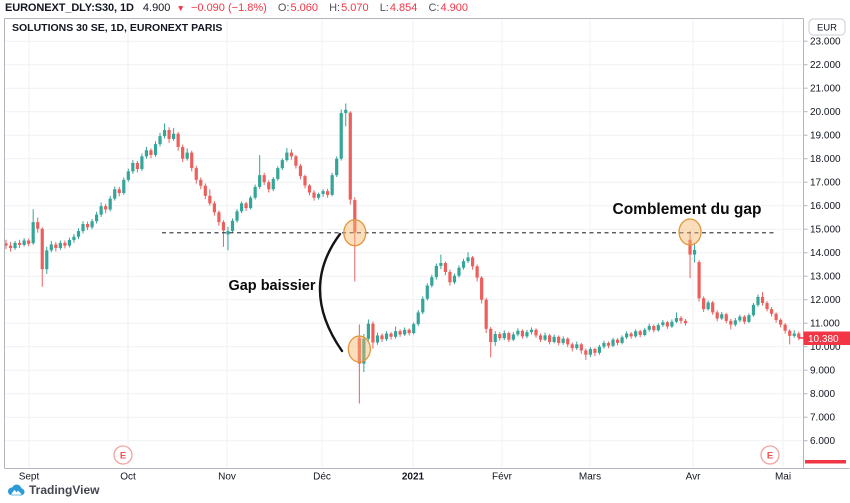  Describe the element at coordinates (825, 462) in the screenshot. I see `session-break-bar` at that location.